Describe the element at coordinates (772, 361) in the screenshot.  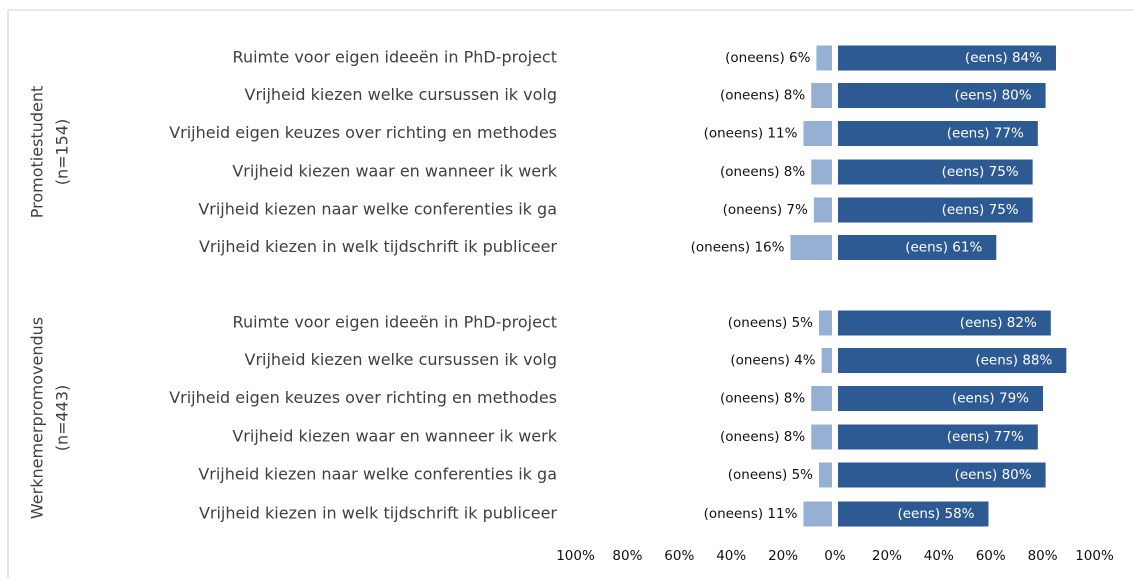
I see `data-label: (oneens) 4%` at that location.